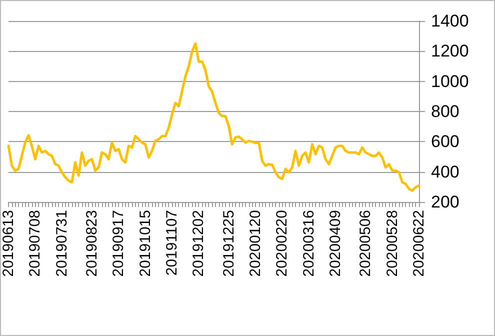 This screenshot has width=495, height=336. Describe the element at coordinates (282, 243) in the screenshot. I see `x-tick-label: 20200220` at that location.